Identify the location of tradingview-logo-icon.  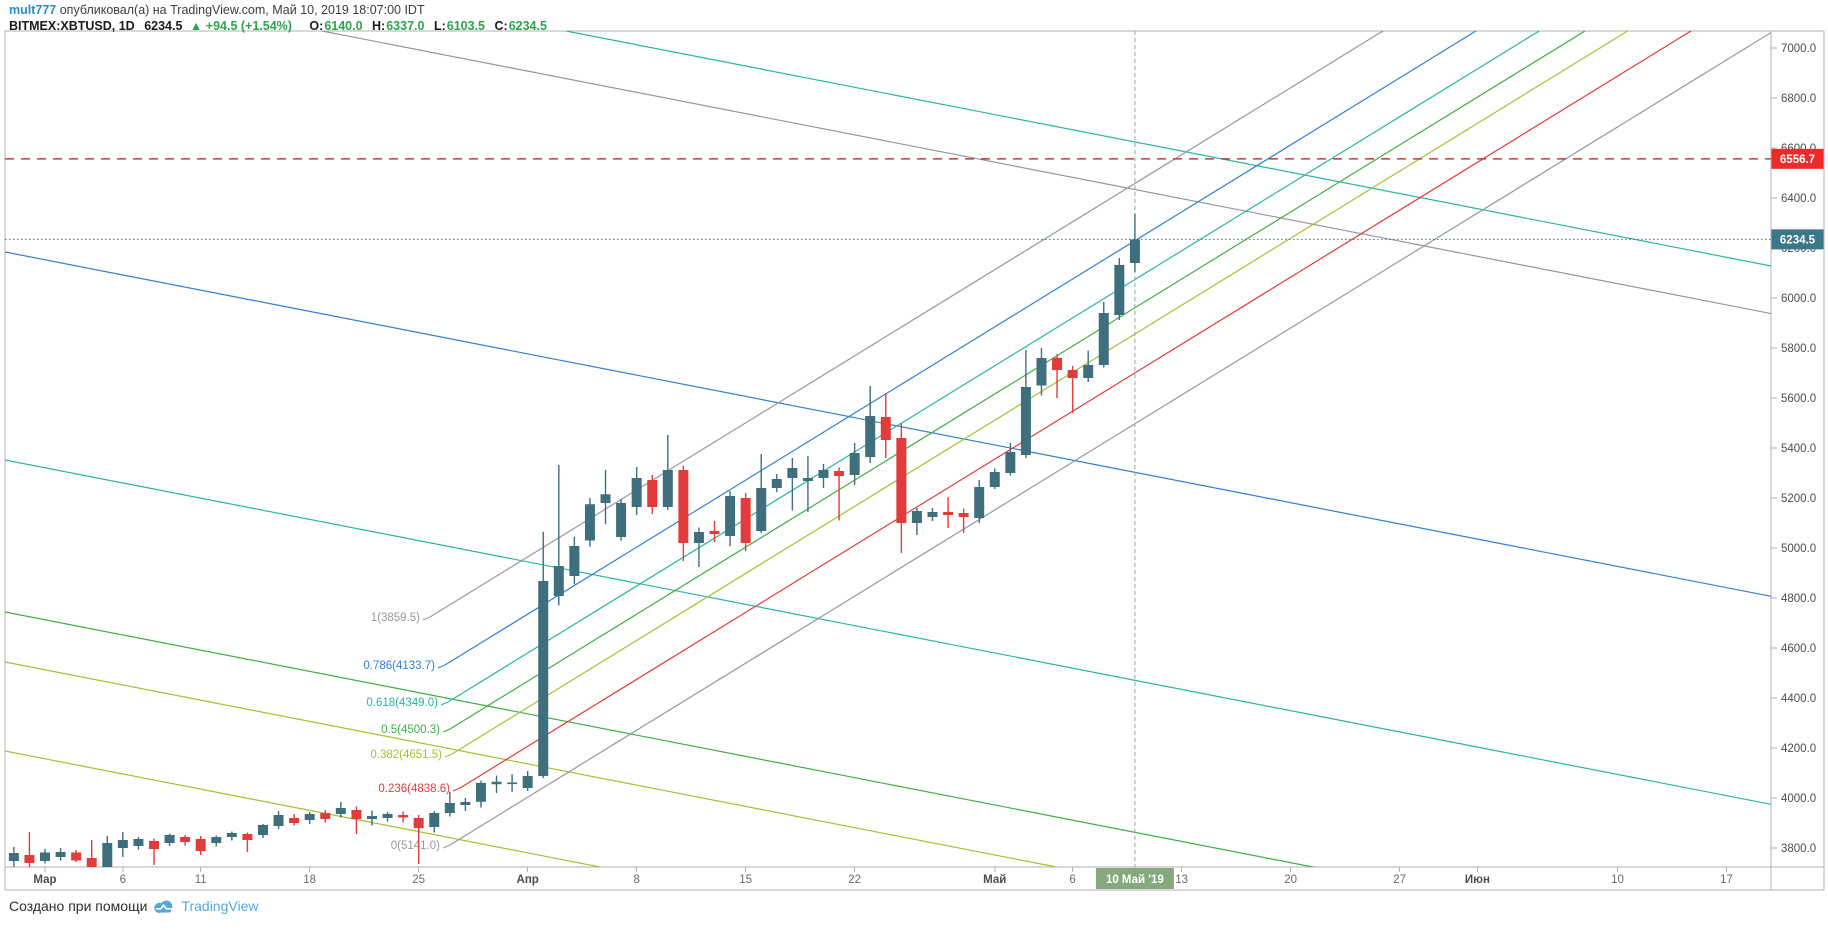
(164, 906).